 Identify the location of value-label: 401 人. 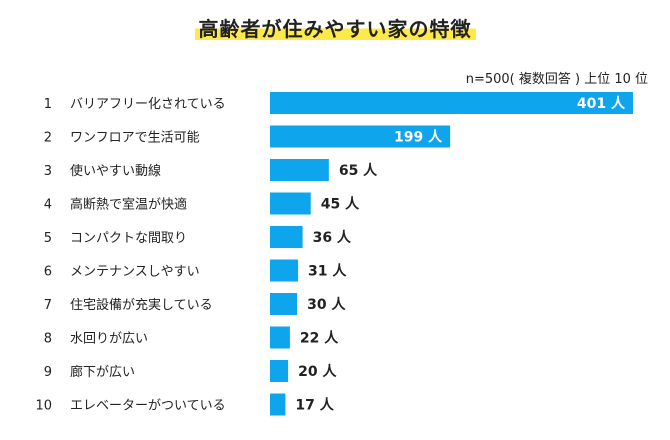
(601, 103).